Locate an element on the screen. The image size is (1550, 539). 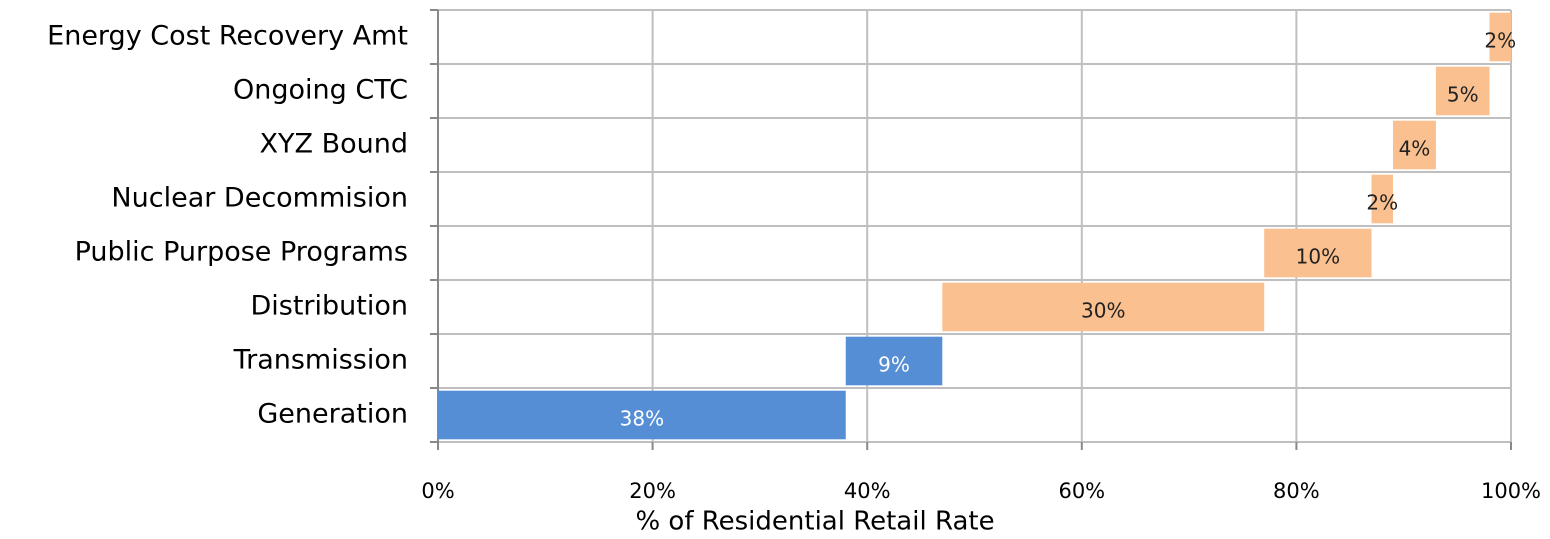
x-tick-label: 40% is located at coordinates (867, 491).